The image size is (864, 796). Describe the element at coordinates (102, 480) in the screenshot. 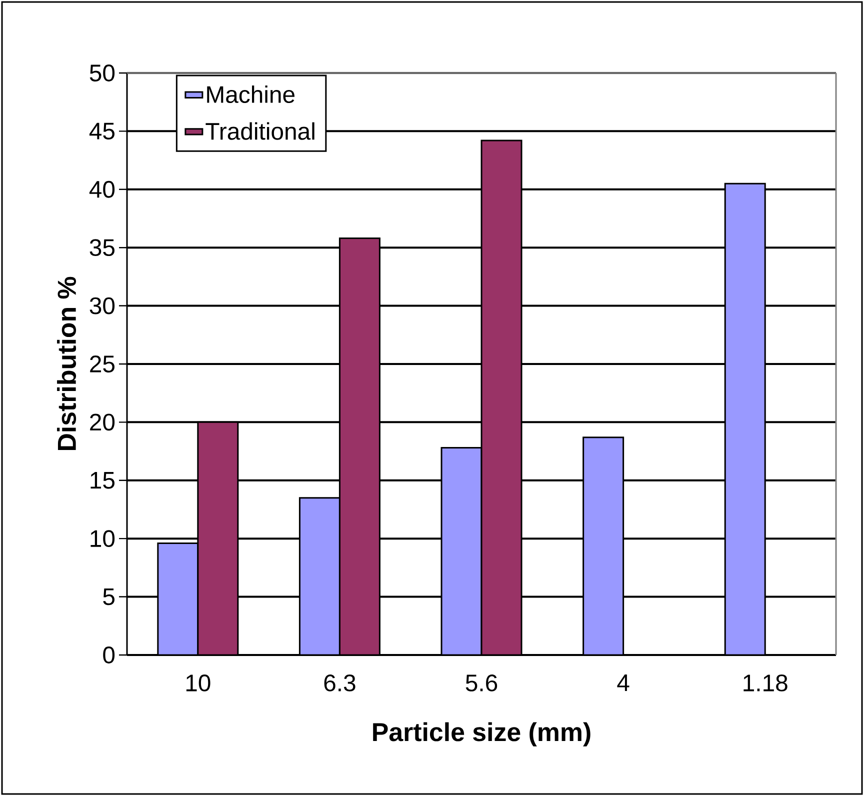

I see `y-tick-label: 15` at that location.